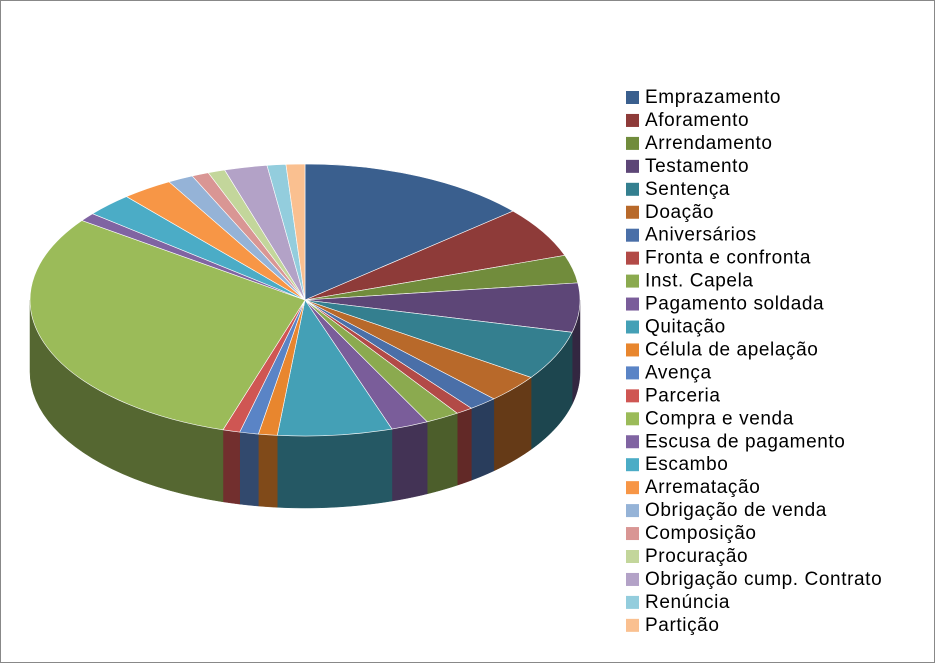 Image resolution: width=935 pixels, height=663 pixels. Describe the element at coordinates (697, 166) in the screenshot. I see `legend-label: Testamento` at that location.